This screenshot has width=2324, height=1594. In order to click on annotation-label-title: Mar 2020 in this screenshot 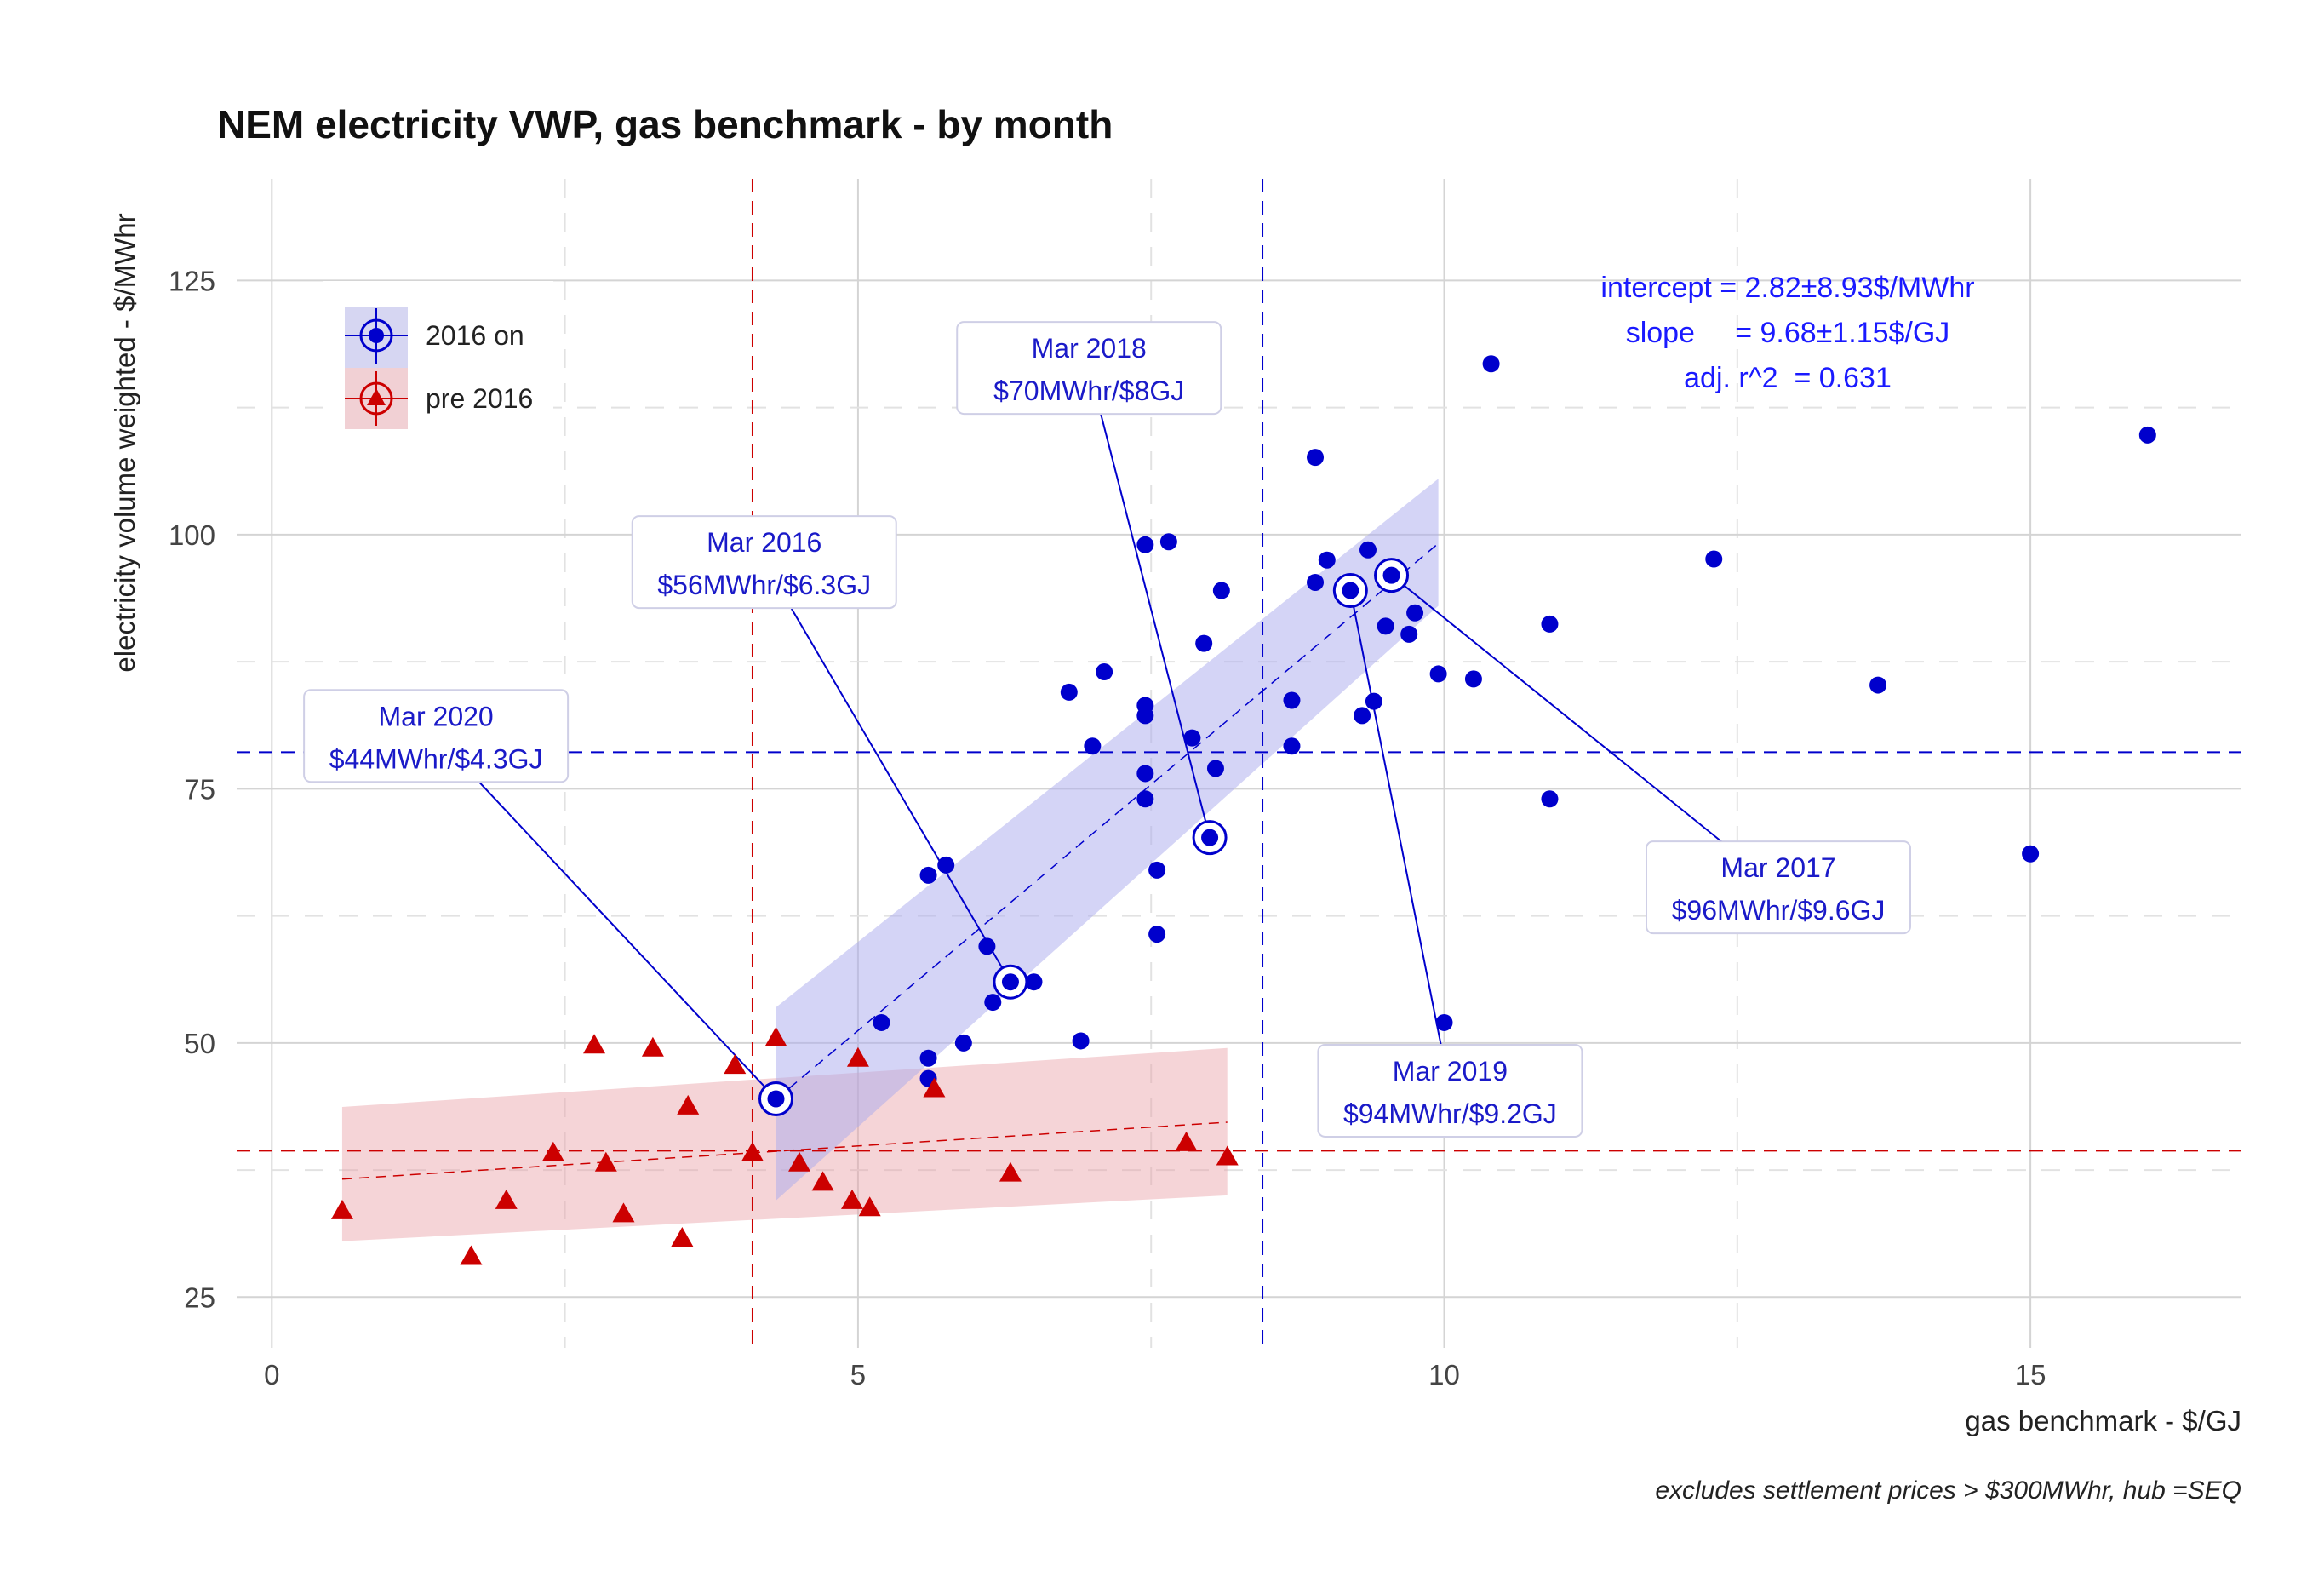, I will do `click(436, 716)`.